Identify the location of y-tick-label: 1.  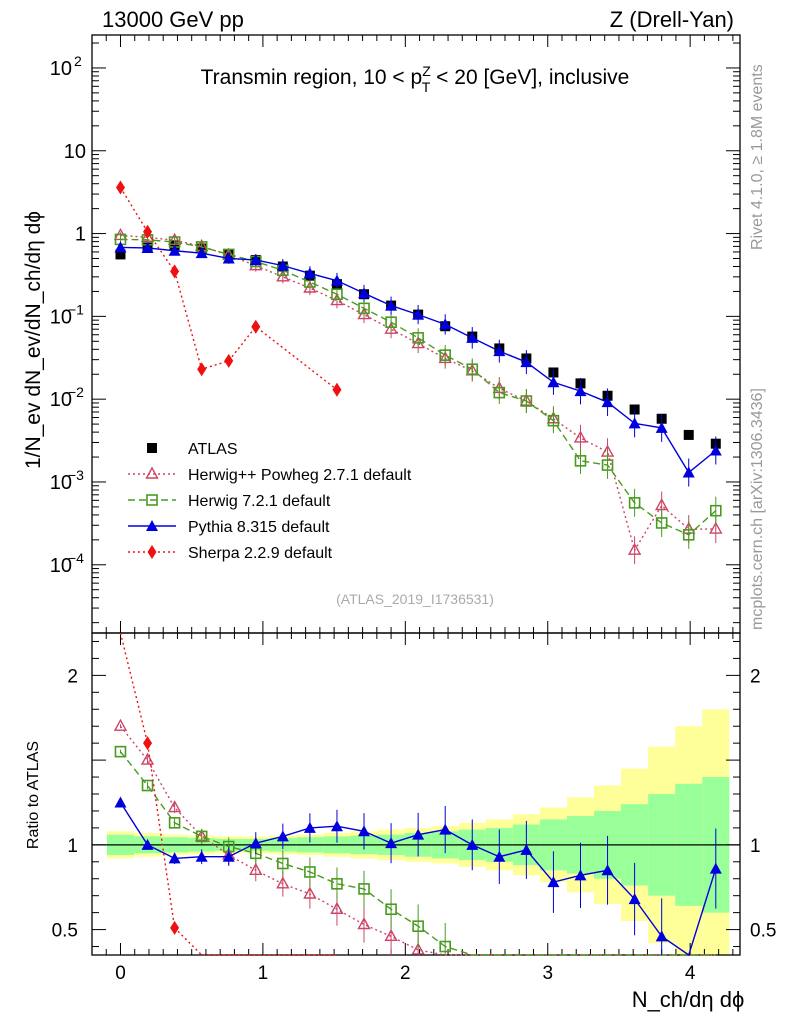
(80, 235).